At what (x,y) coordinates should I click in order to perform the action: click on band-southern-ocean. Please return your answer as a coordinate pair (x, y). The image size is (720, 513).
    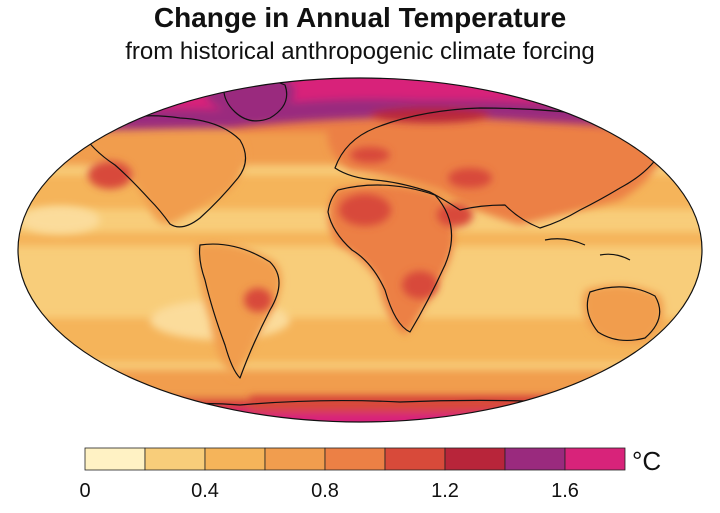
    Looking at the image, I should click on (360, 385).